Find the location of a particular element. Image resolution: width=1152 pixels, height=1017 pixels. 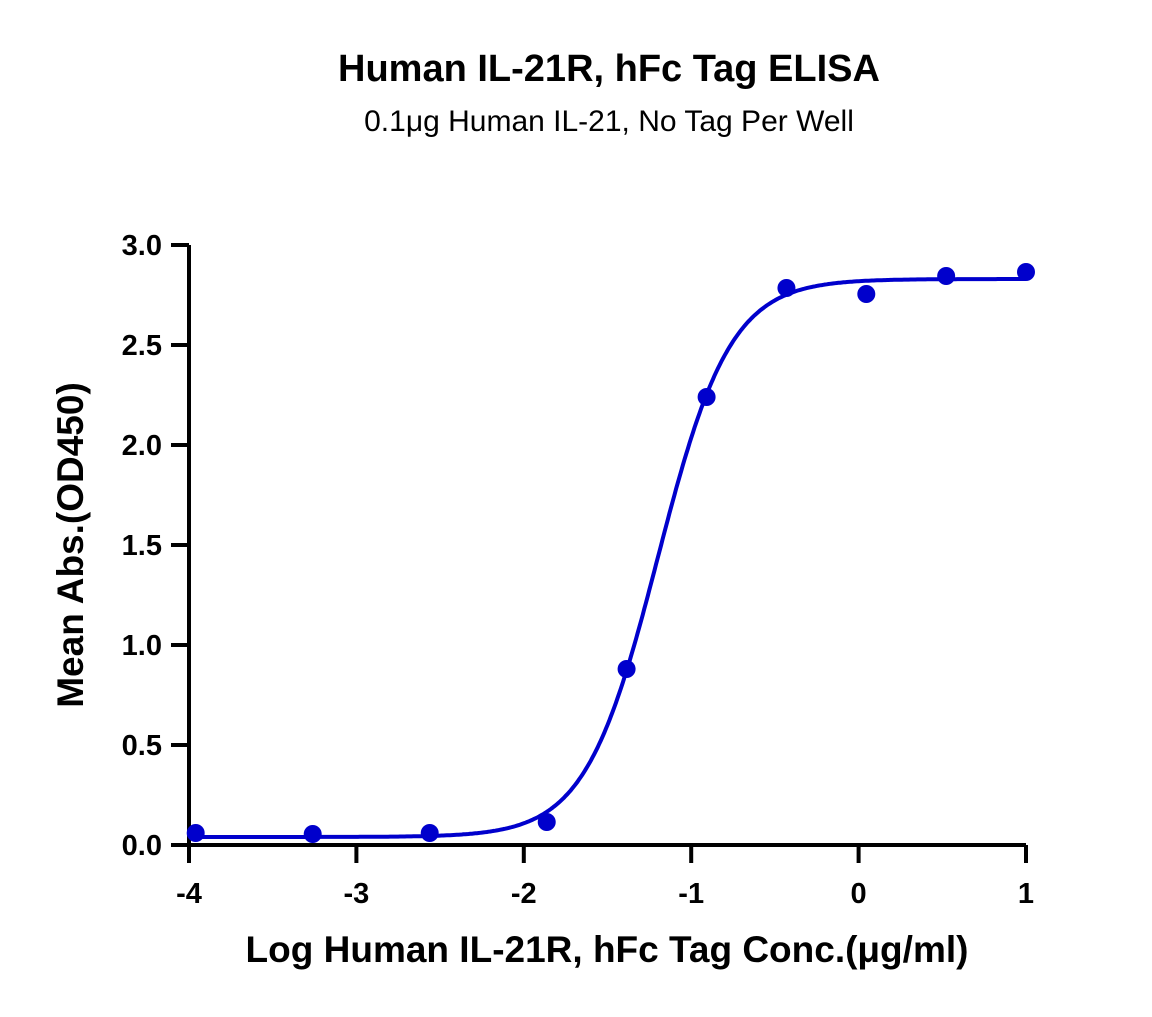

y-tick-label: 1.5 is located at coordinates (142, 546).